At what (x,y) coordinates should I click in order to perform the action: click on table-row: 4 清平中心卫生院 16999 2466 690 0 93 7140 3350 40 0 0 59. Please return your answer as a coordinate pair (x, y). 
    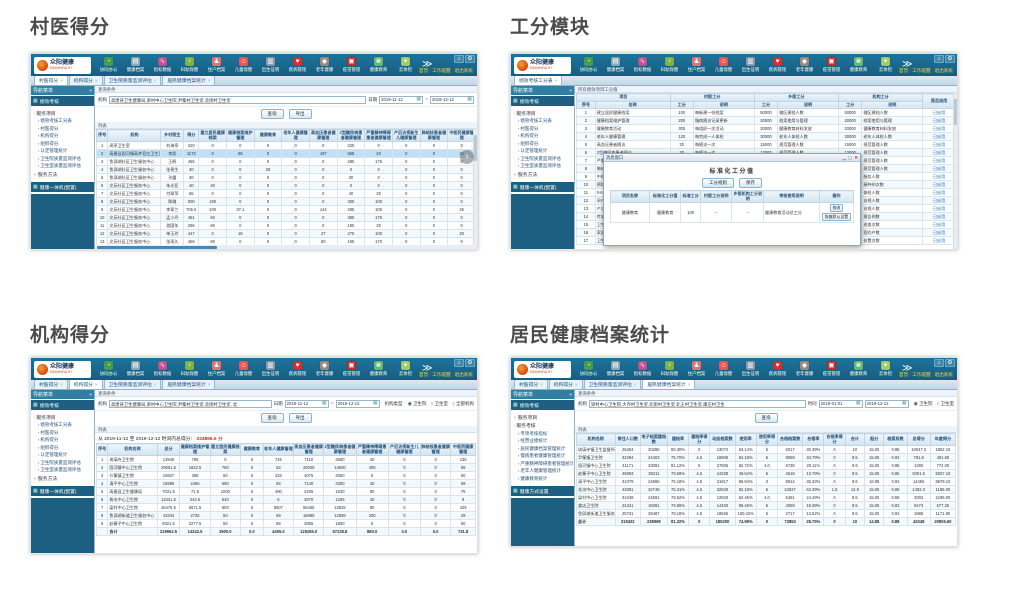
    Looking at the image, I should click on (285, 484).